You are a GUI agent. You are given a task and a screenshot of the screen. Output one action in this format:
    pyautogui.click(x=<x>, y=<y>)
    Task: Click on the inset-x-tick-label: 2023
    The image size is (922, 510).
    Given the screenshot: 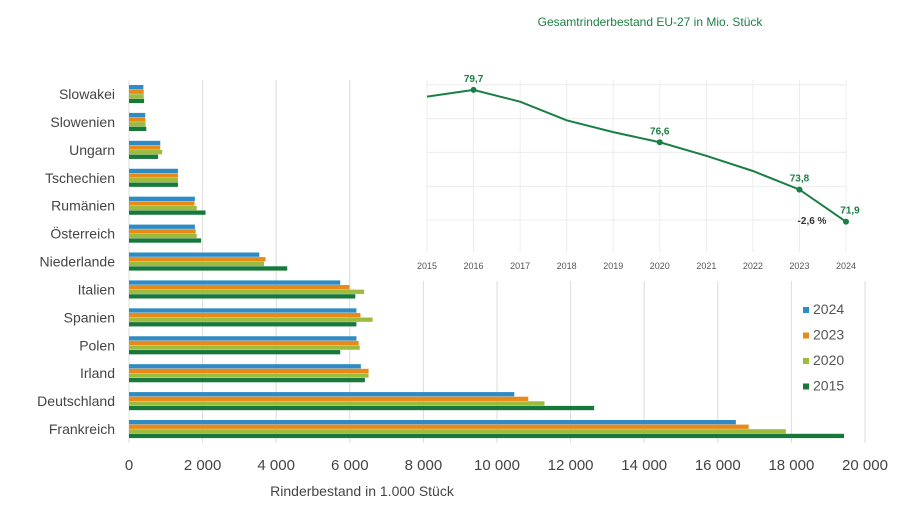 What is the action you would take?
    pyautogui.click(x=799, y=266)
    